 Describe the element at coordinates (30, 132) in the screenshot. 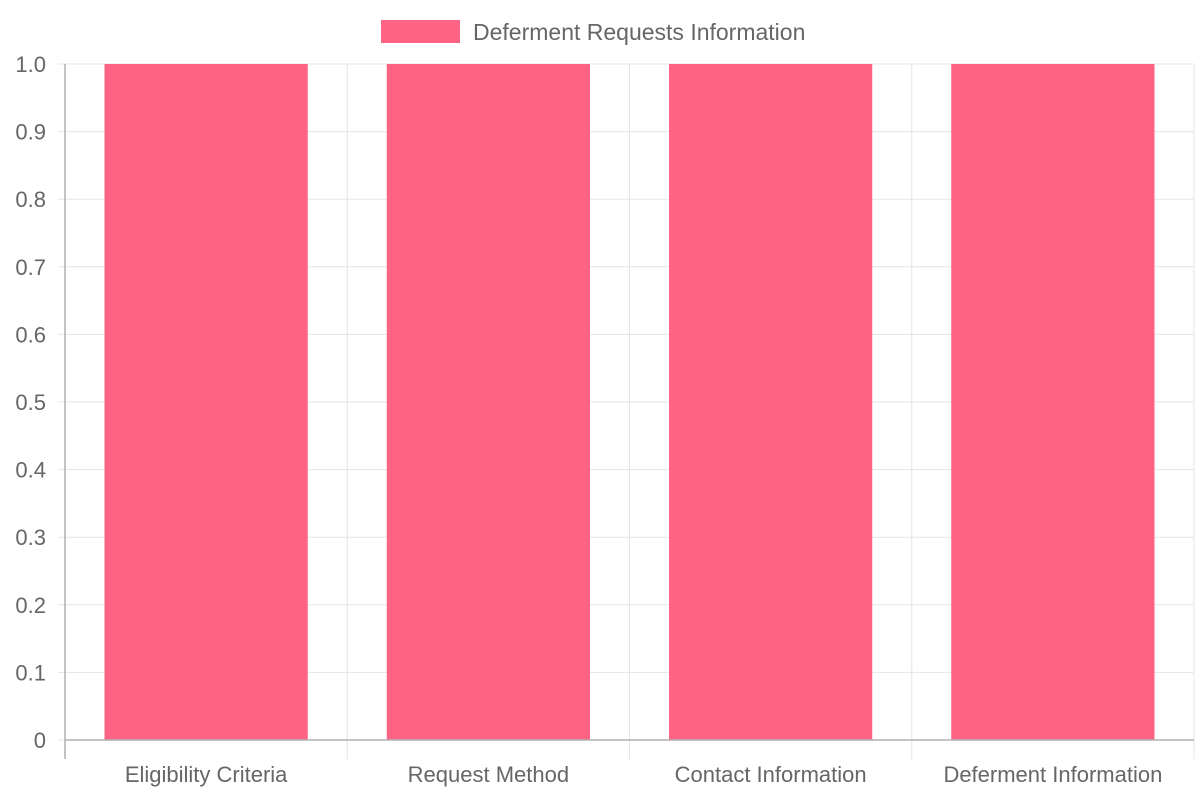

I see `y-tick-label: 0.9` at that location.